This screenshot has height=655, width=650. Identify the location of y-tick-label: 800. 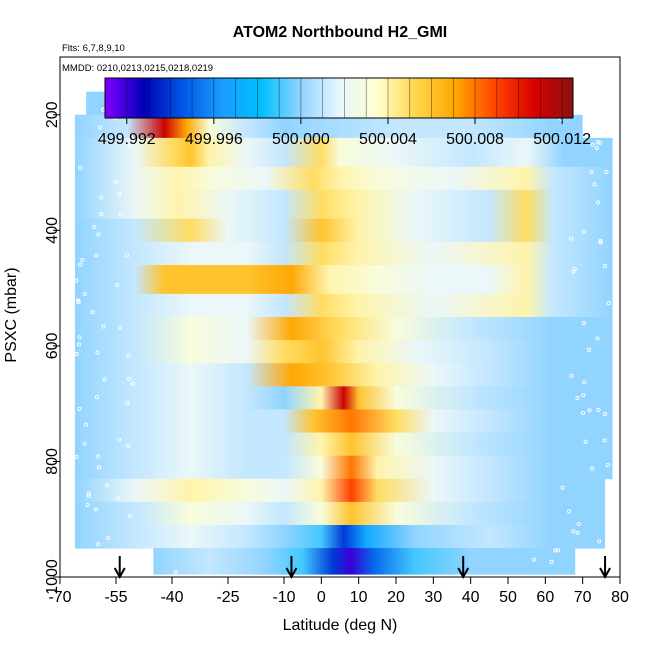
(52, 461).